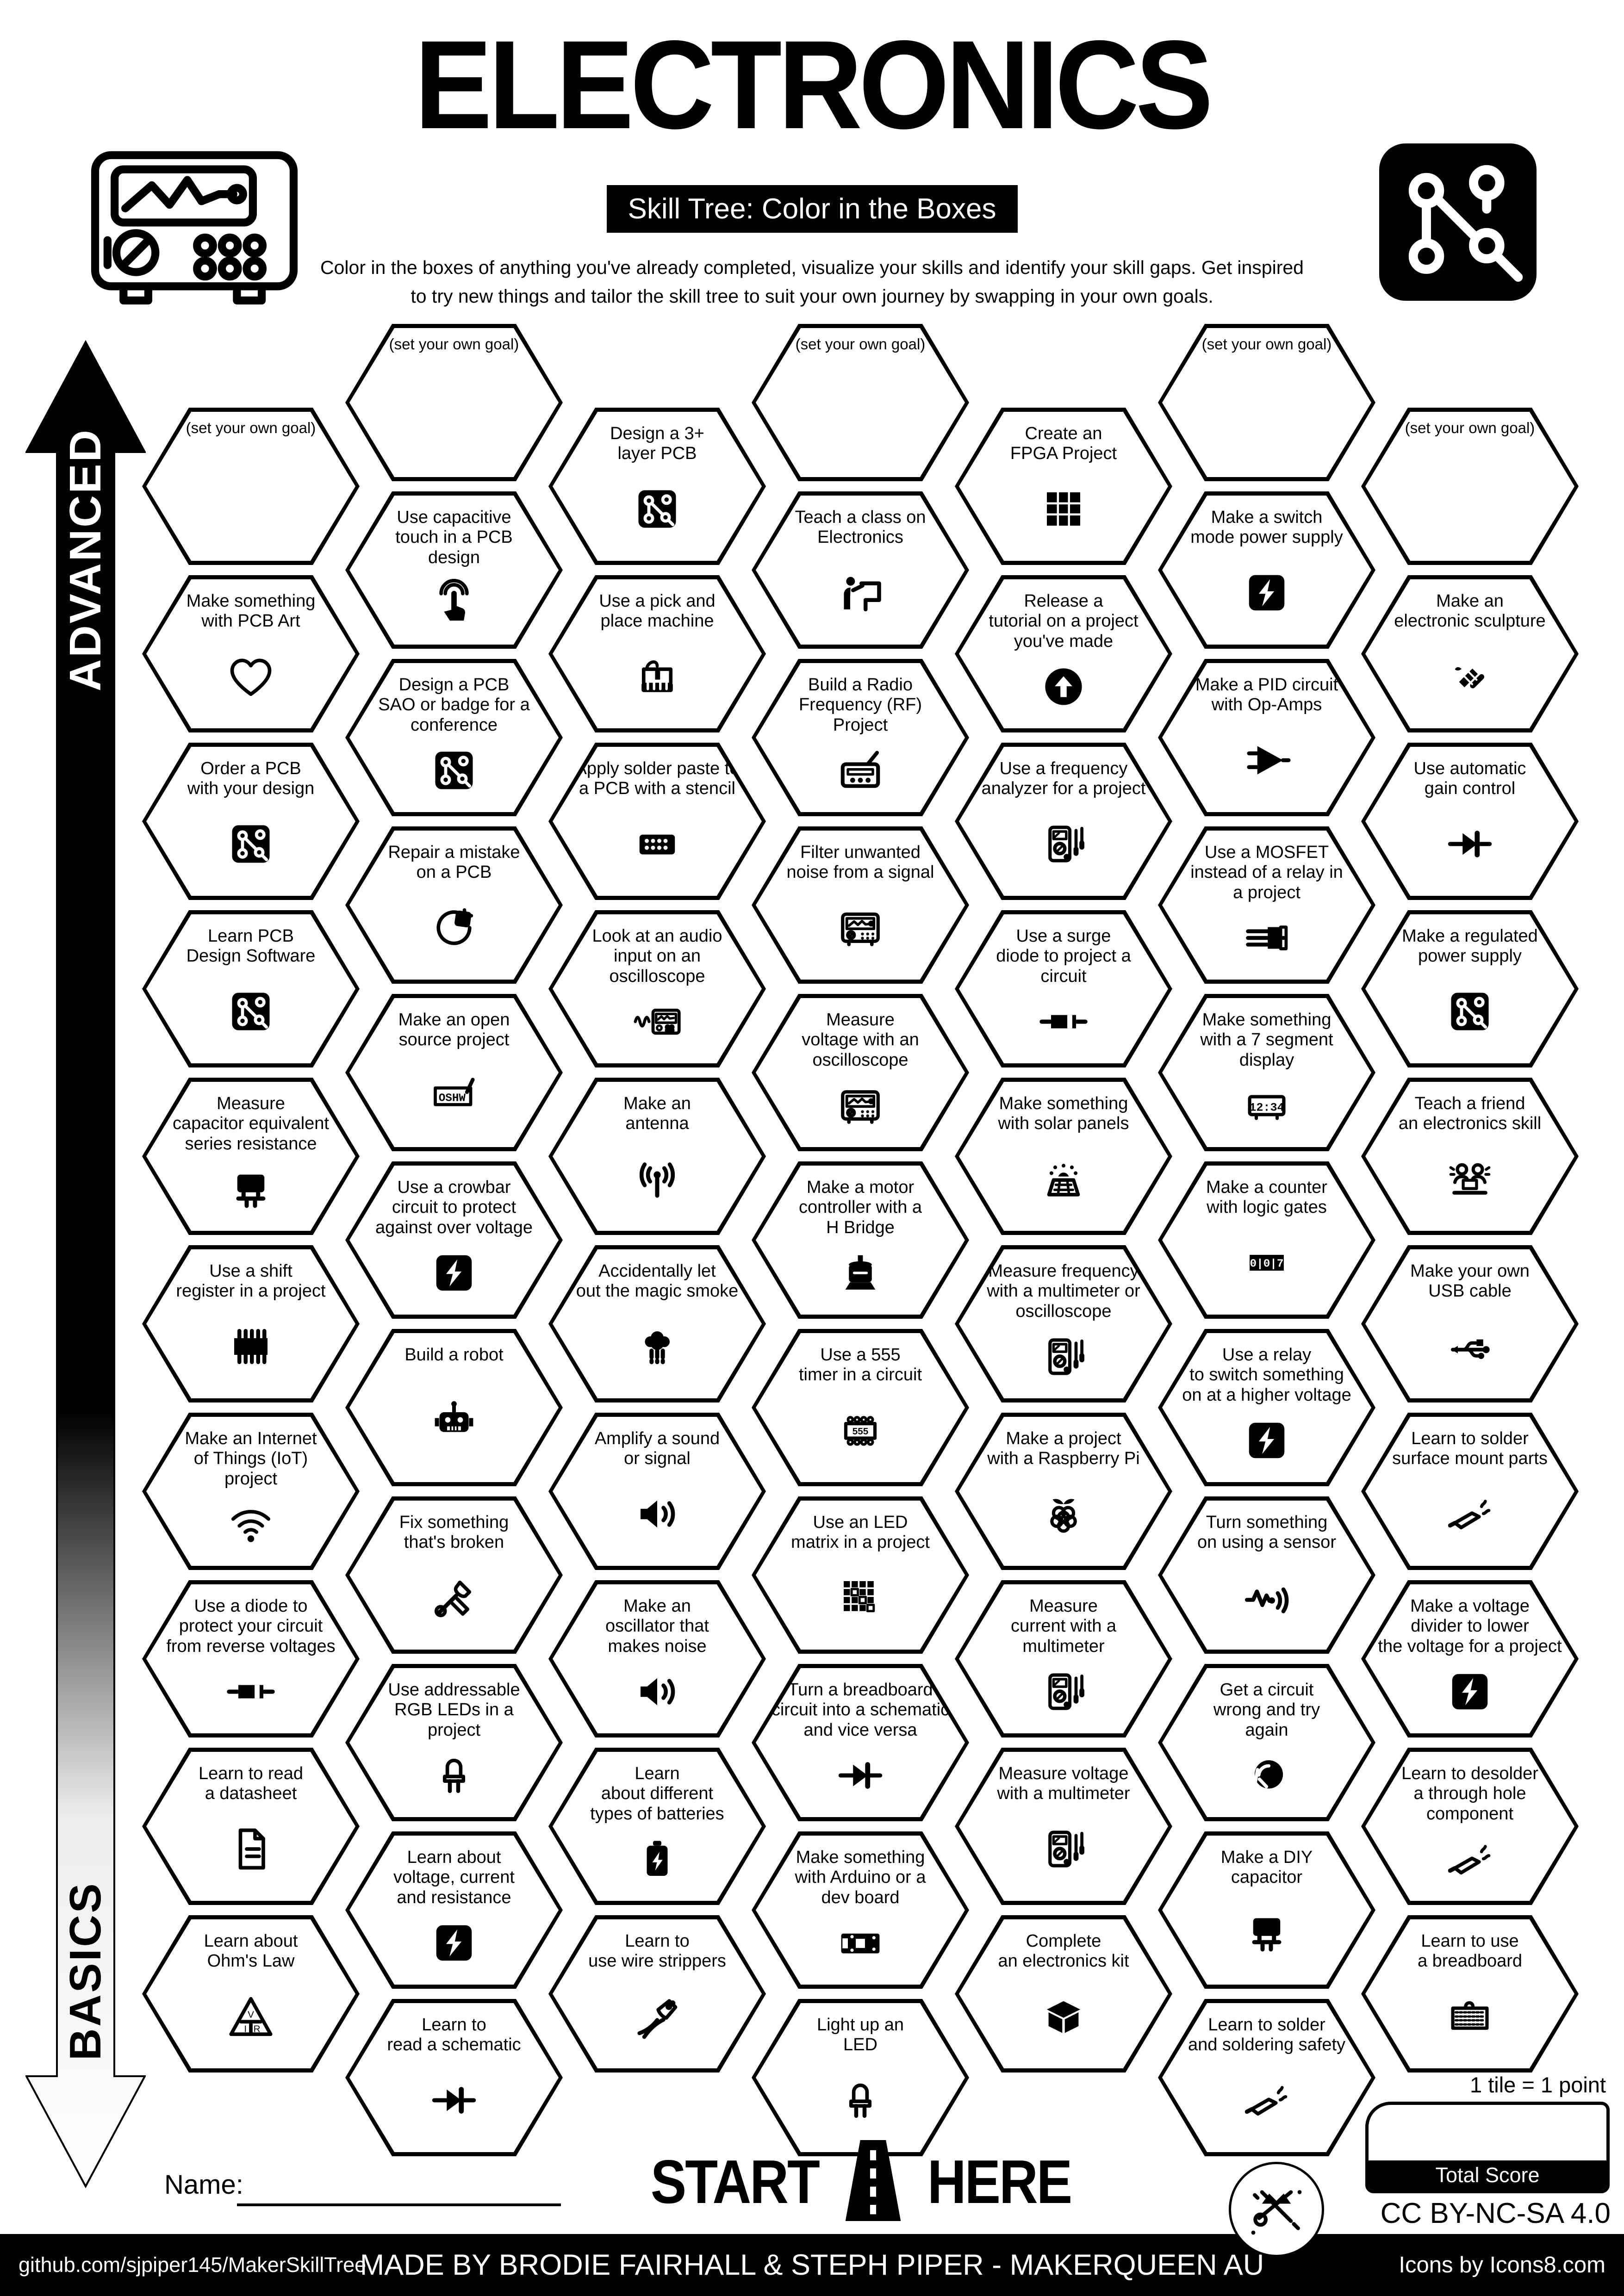  Describe the element at coordinates (657, 654) in the screenshot. I see `hex-tile: Use a pick and place machine` at that location.